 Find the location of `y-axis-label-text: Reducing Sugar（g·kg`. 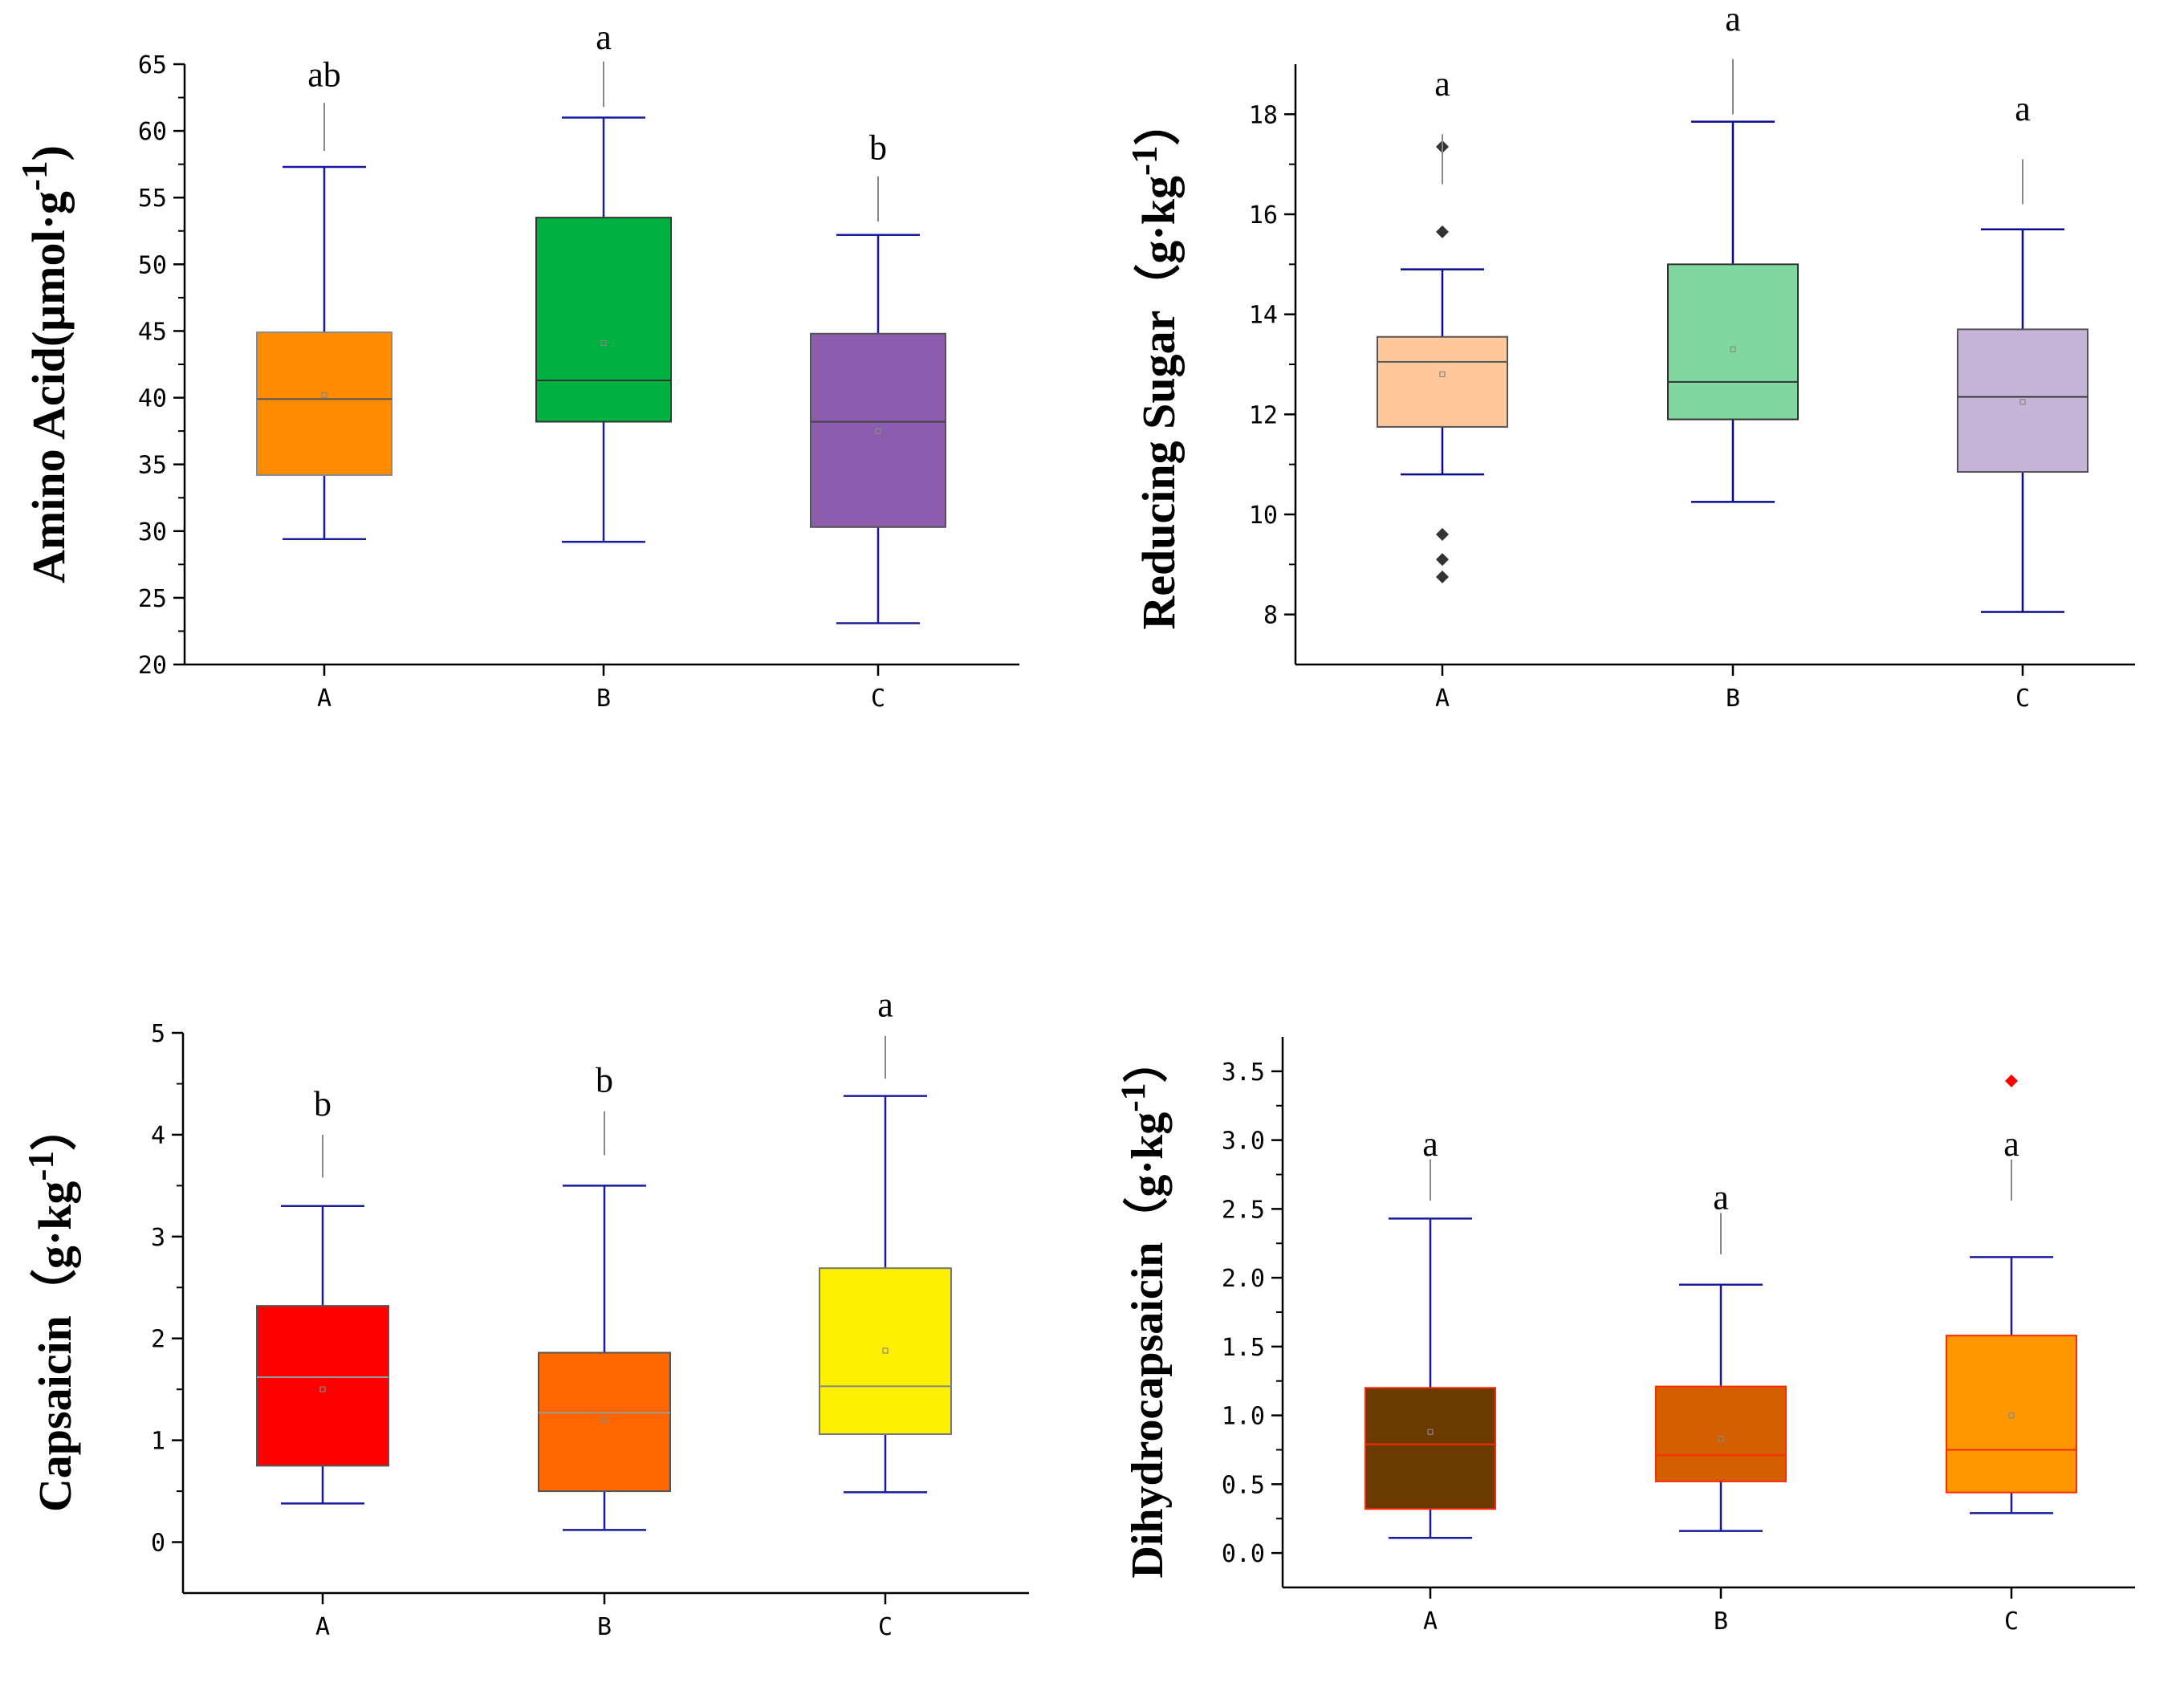

y-axis-label-text: Reducing Sugar（g·kg is located at coordinates (1159, 403).